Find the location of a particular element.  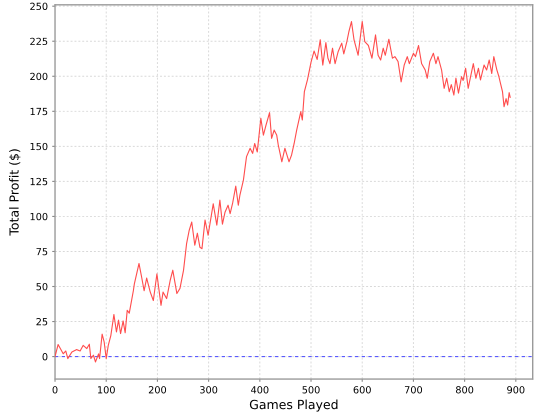

x-tick-label: 300 is located at coordinates (209, 390).